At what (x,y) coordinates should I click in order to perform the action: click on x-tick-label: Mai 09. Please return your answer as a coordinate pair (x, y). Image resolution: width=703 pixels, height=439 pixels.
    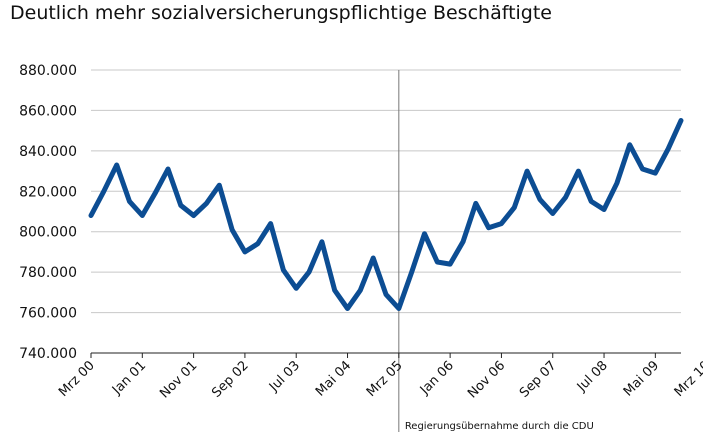
    Looking at the image, I should click on (641, 378).